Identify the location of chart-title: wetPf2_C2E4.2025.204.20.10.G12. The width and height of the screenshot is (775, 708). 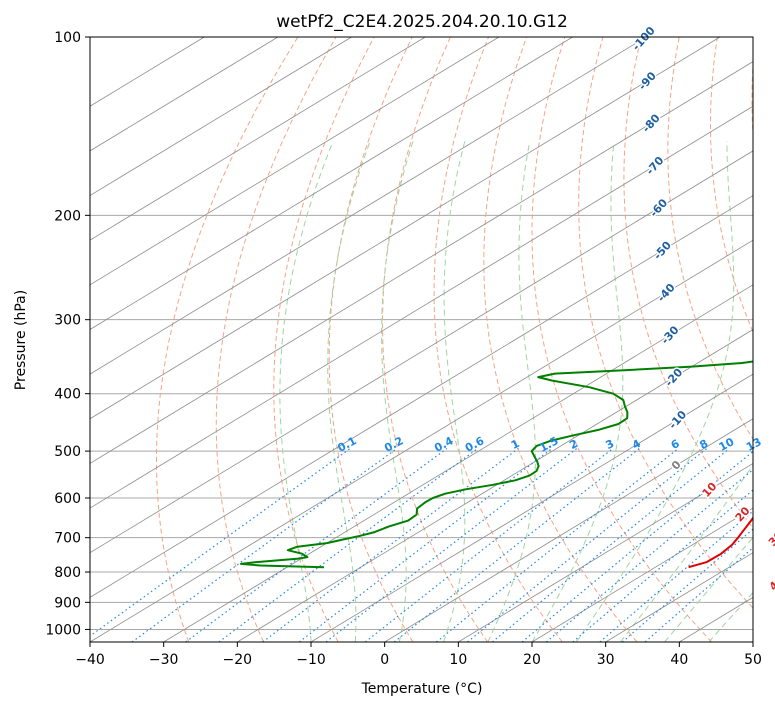
(422, 22).